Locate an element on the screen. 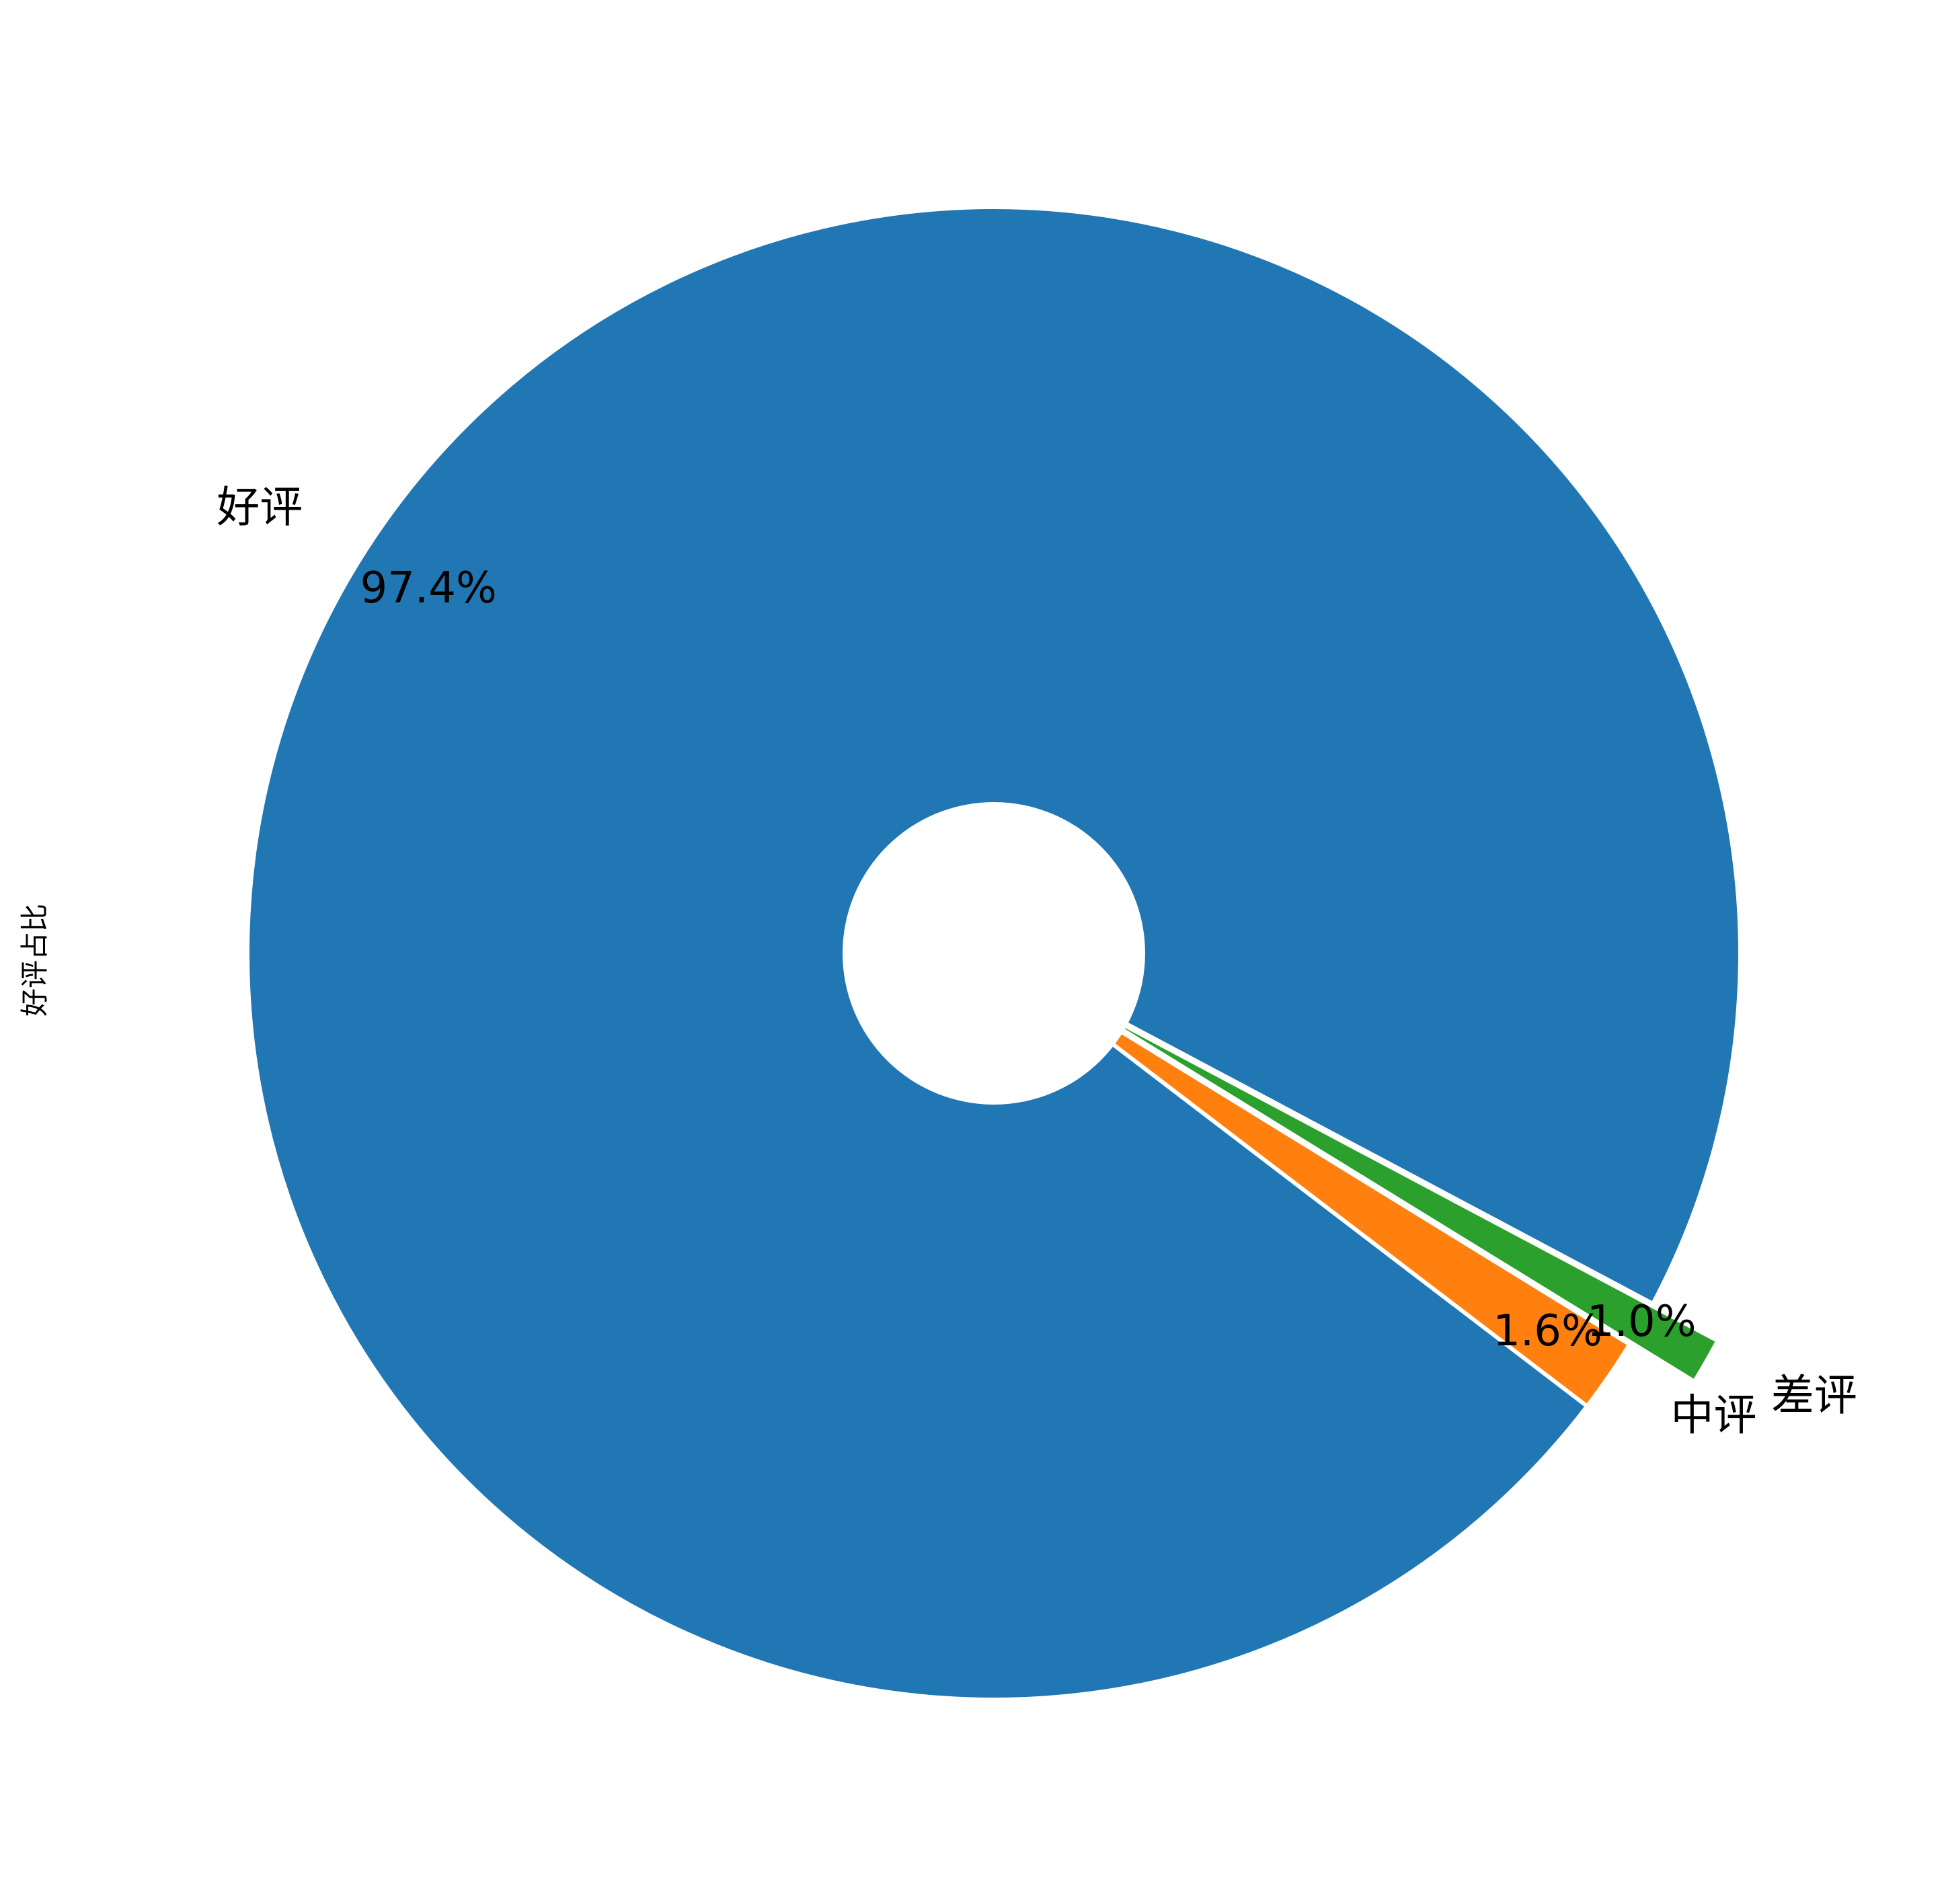  slice-label-0: 好评 is located at coordinates (260, 508).